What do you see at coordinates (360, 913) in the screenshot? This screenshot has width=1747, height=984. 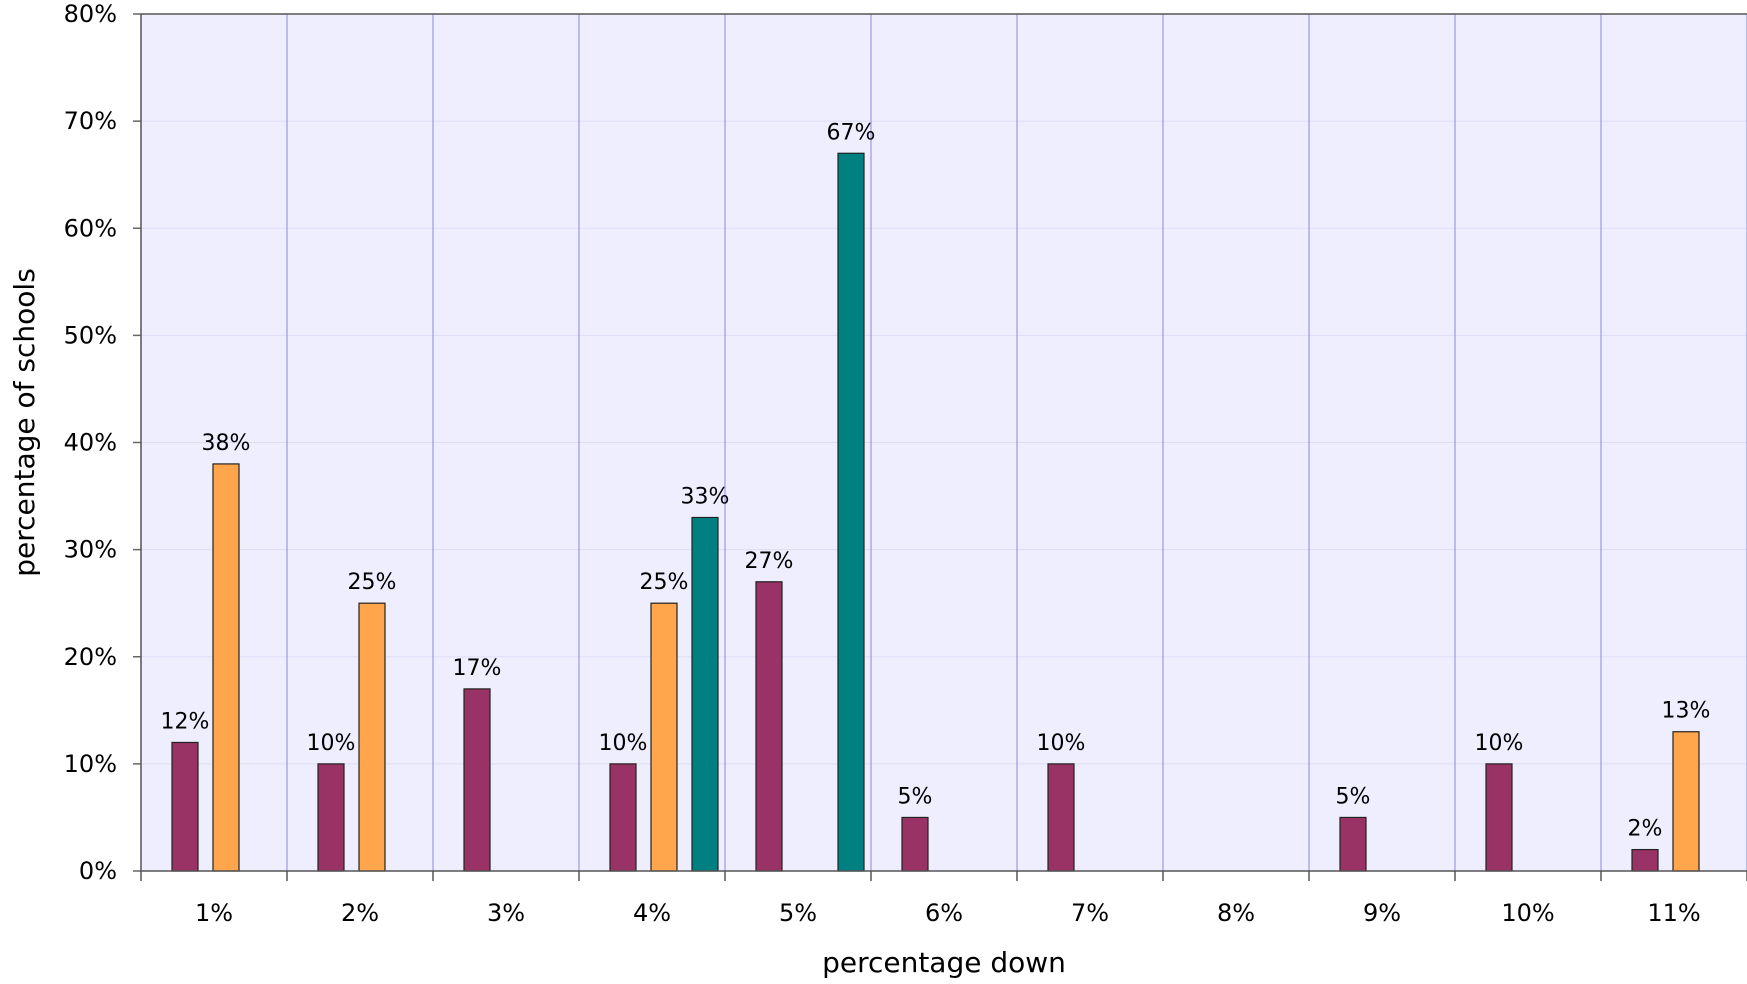 I see `x-tick-label: 2%` at bounding box center [360, 913].